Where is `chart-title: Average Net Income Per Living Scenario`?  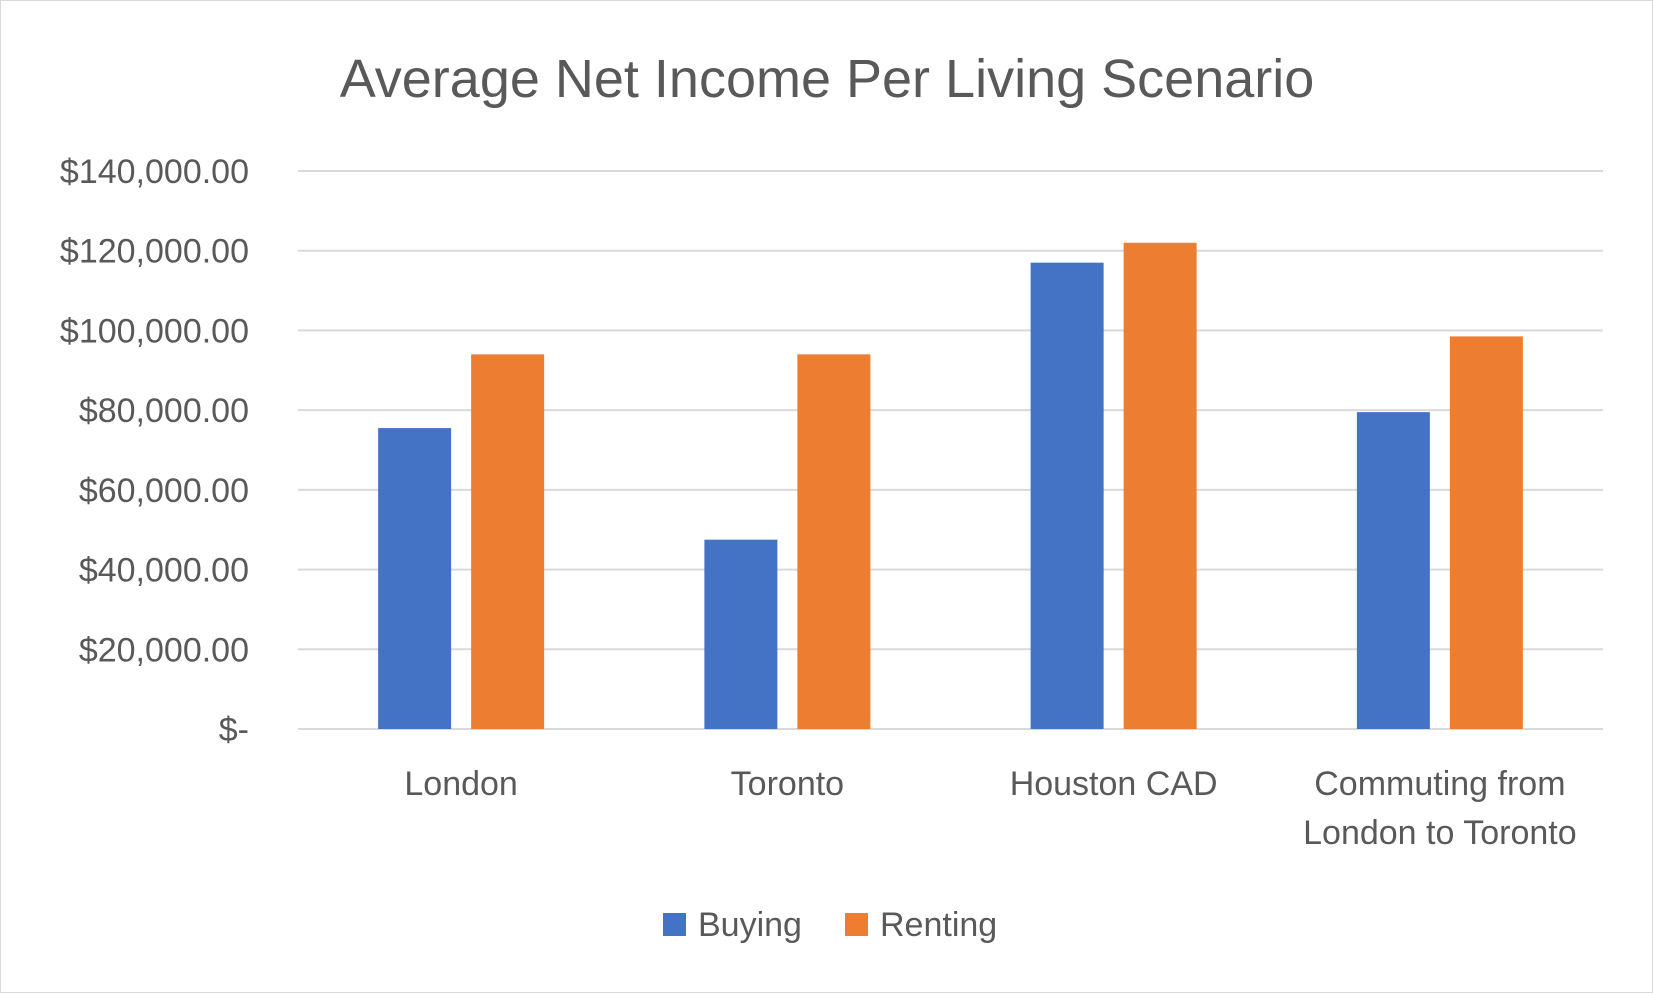
chart-title: Average Net Income Per Living Scenario is located at coordinates (827, 79).